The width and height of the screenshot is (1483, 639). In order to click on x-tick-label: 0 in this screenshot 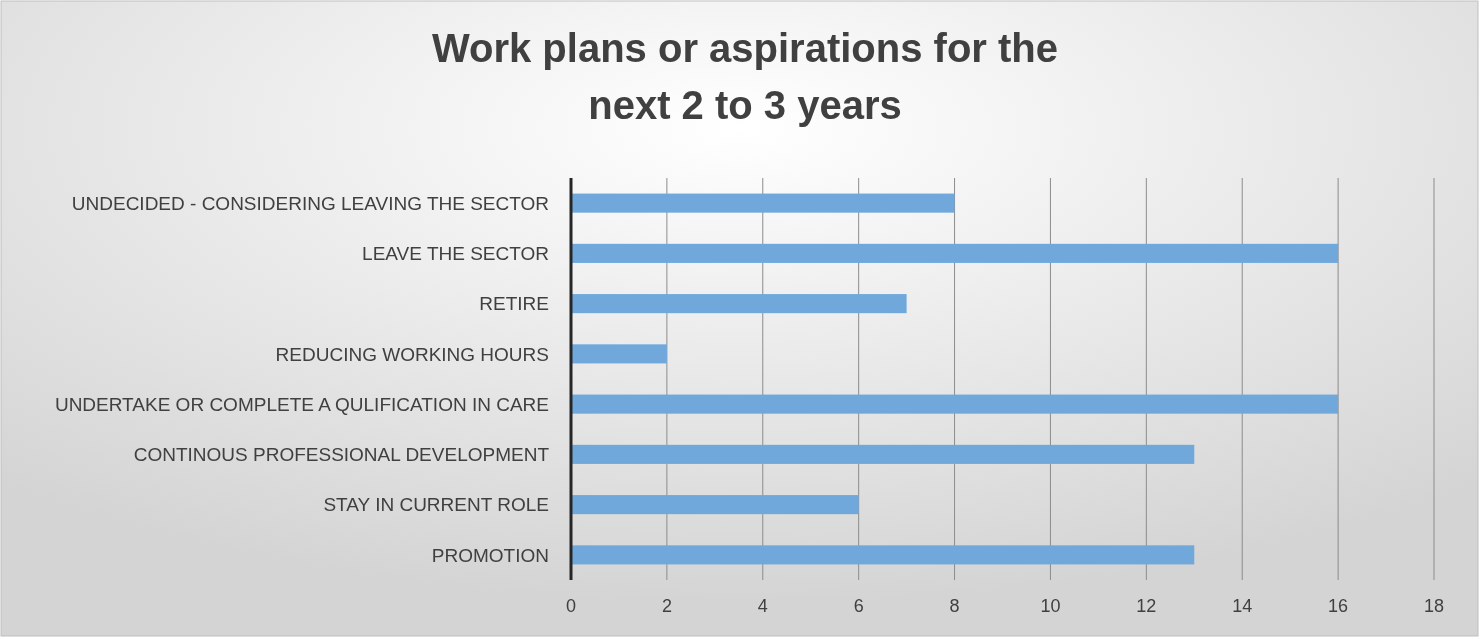, I will do `click(571, 606)`.